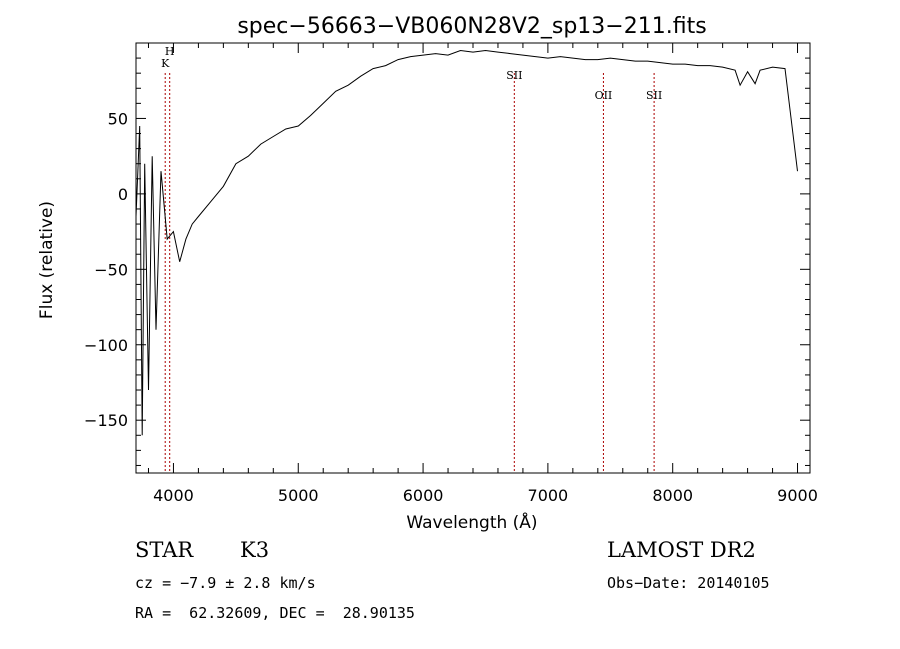 The height and width of the screenshot is (649, 900). I want to click on object-subclass: K3, so click(255, 550).